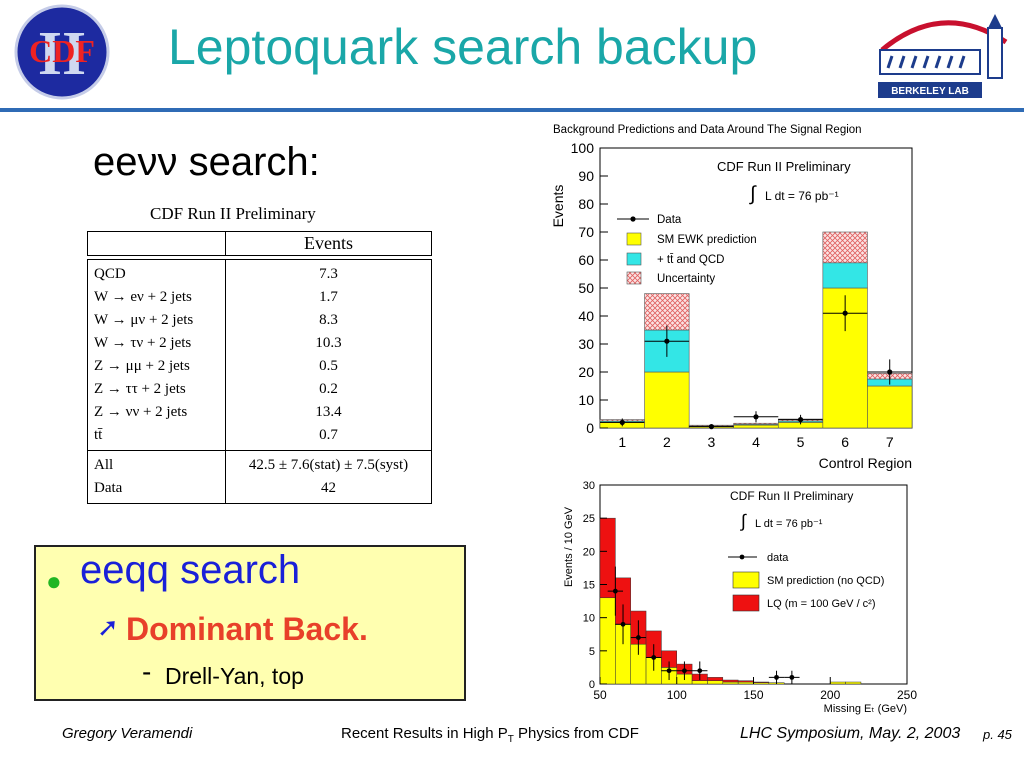 This screenshot has height=768, width=1024. I want to click on cdf-logo-roman: II, so click(62, 54).